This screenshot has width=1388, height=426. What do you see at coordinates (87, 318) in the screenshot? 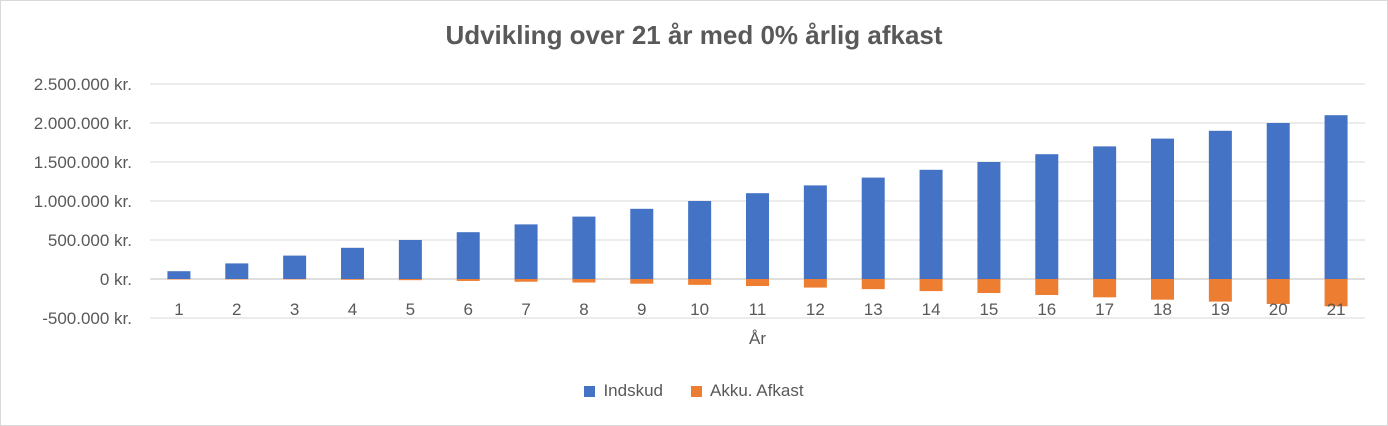
I see `y-tick-label: -500.000 kr.` at bounding box center [87, 318].